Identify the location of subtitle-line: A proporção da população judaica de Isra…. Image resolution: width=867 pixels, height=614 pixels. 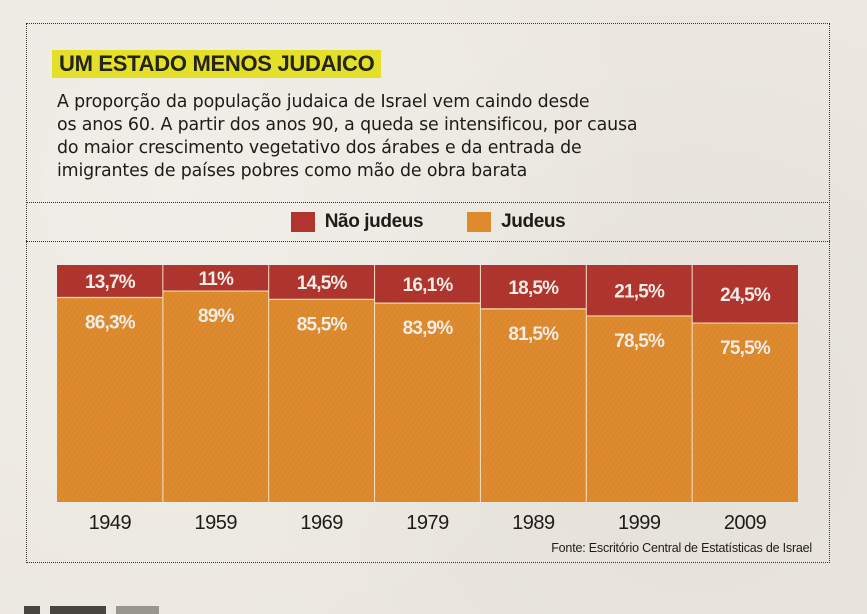
(323, 102).